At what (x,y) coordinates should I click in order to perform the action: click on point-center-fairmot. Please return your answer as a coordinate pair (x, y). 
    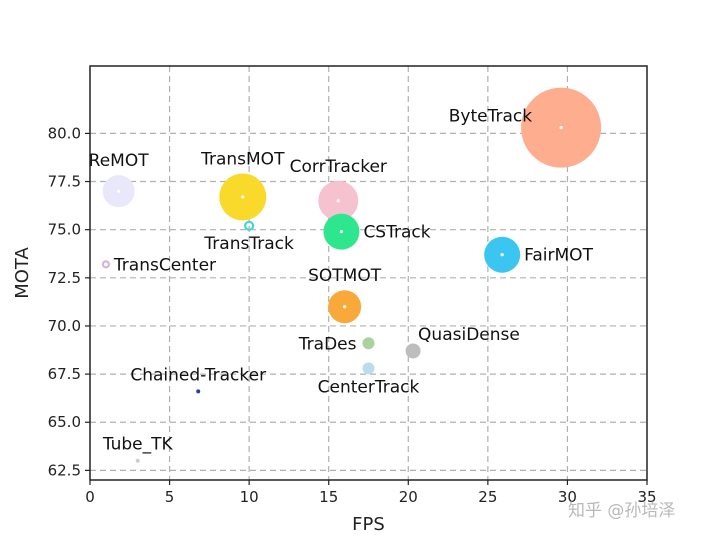
    Looking at the image, I should click on (502, 255).